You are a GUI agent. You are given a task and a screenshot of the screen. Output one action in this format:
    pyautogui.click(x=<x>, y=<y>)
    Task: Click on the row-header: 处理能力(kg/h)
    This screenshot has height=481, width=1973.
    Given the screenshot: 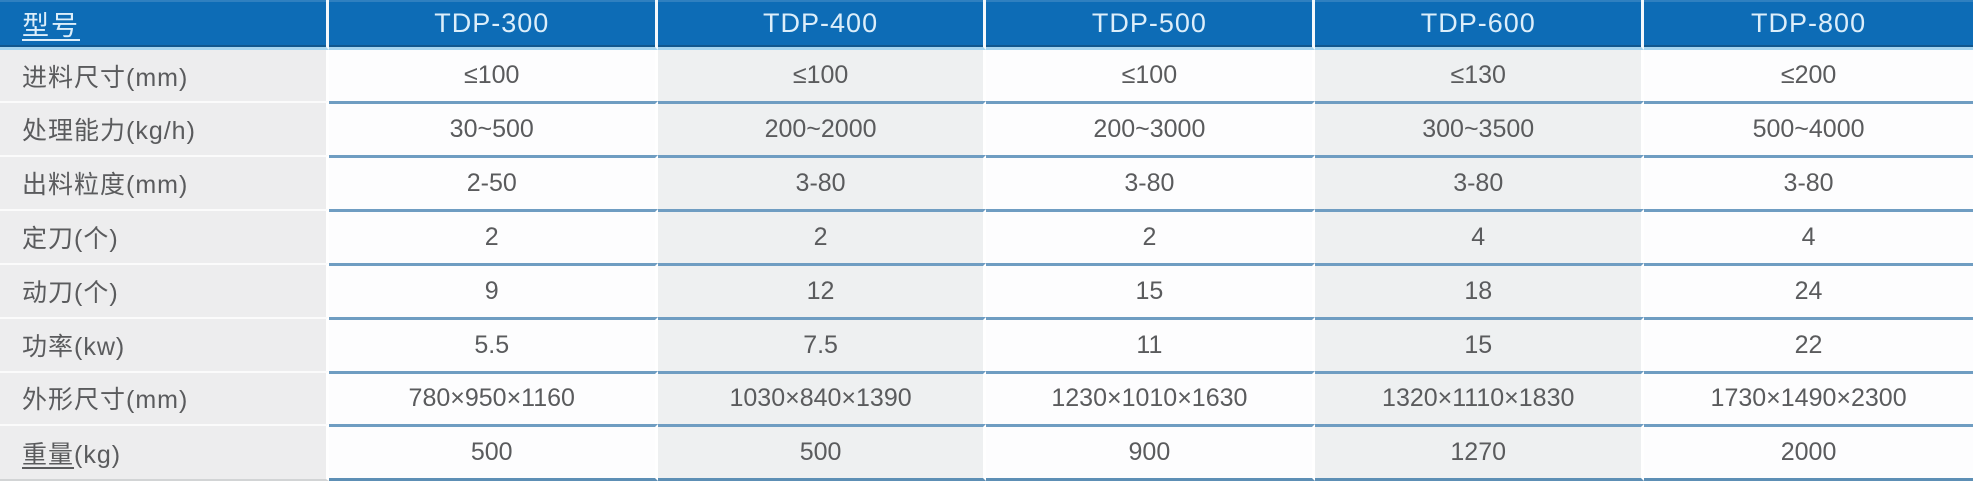 What is the action you would take?
    pyautogui.click(x=164, y=128)
    